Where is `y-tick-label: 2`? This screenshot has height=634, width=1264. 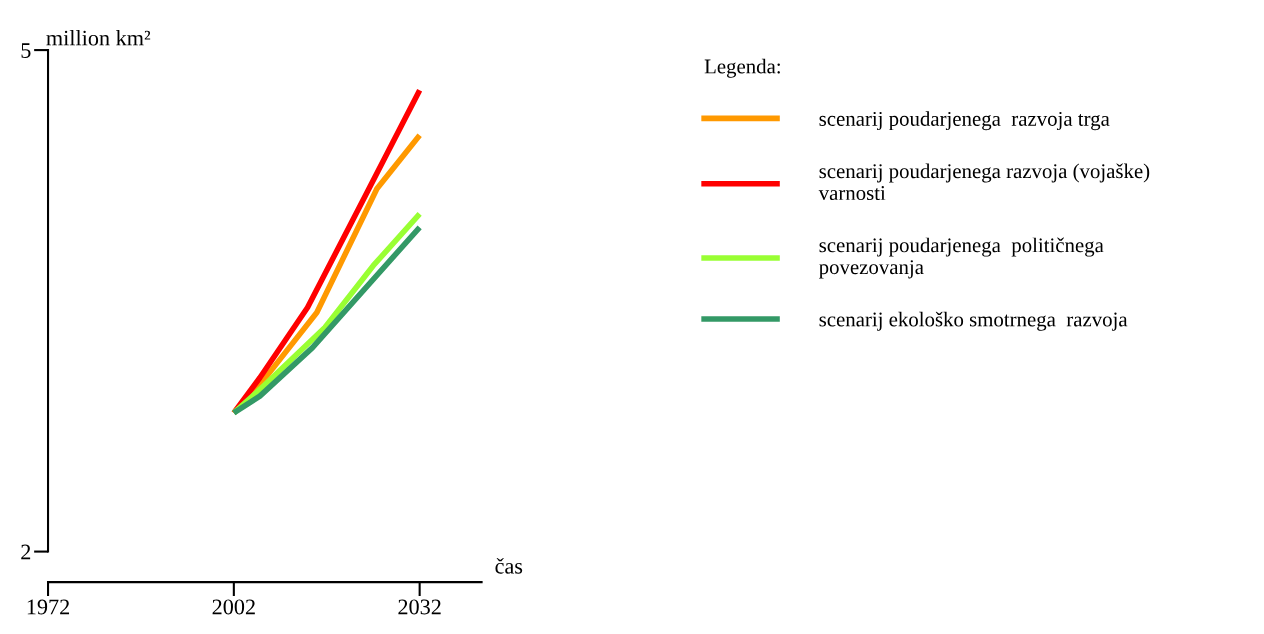 y-tick-label: 2 is located at coordinates (26, 552).